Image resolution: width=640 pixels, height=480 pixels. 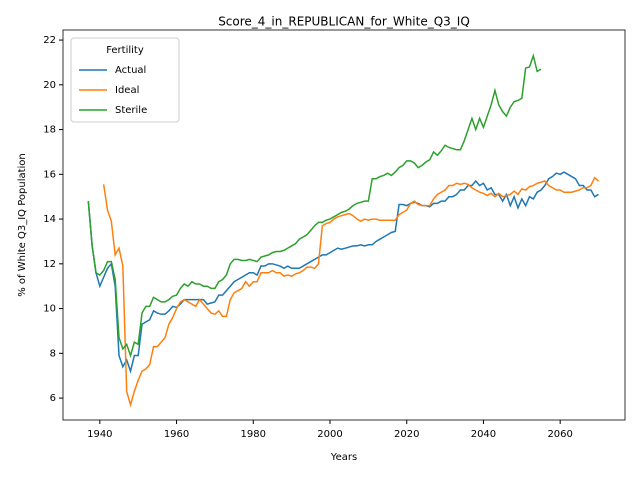 I want to click on x-tick-label: 1940, so click(x=99, y=434).